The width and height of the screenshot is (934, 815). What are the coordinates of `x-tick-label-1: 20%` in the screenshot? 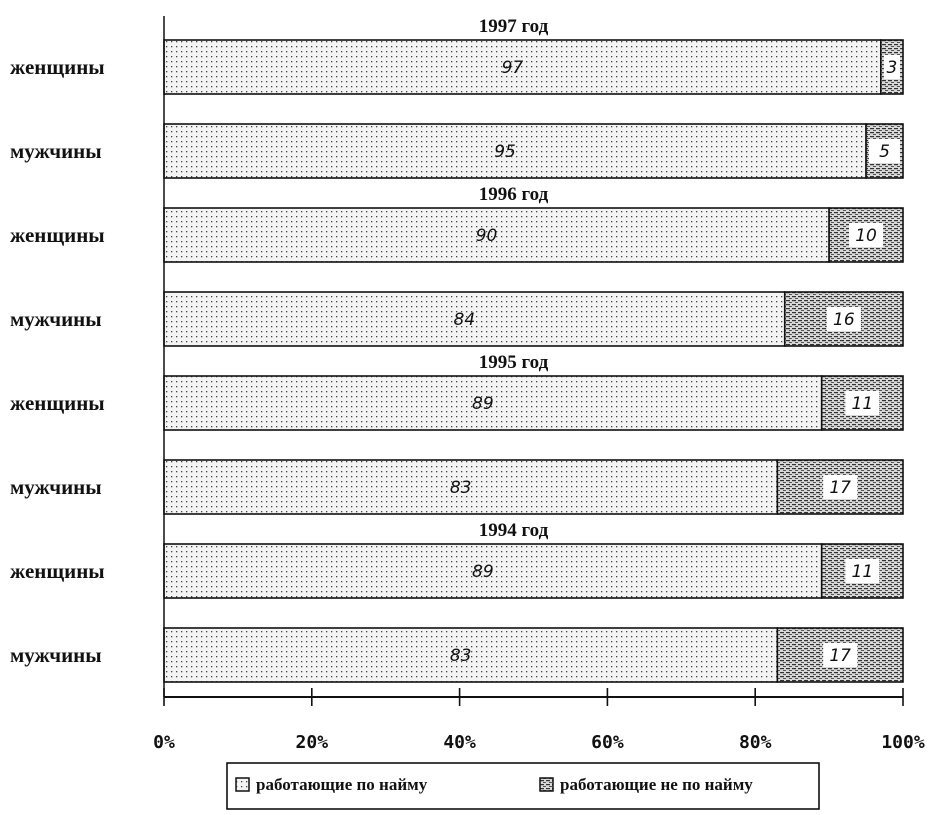 It's located at (312, 742).